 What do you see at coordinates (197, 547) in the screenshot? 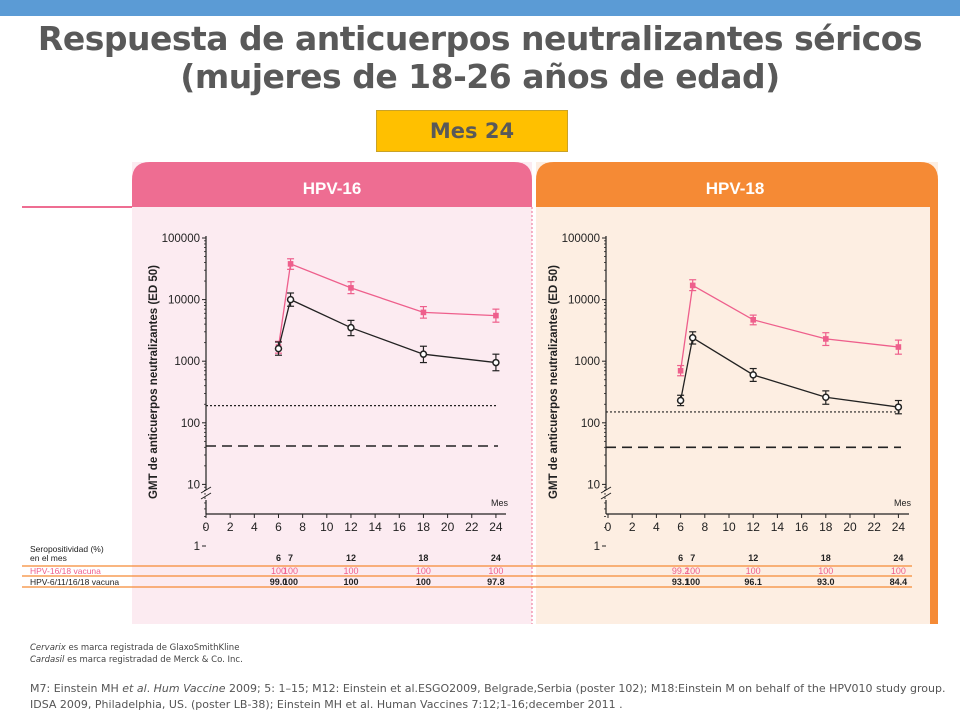
I see `hpv16-y-tick-label: 1` at bounding box center [197, 547].